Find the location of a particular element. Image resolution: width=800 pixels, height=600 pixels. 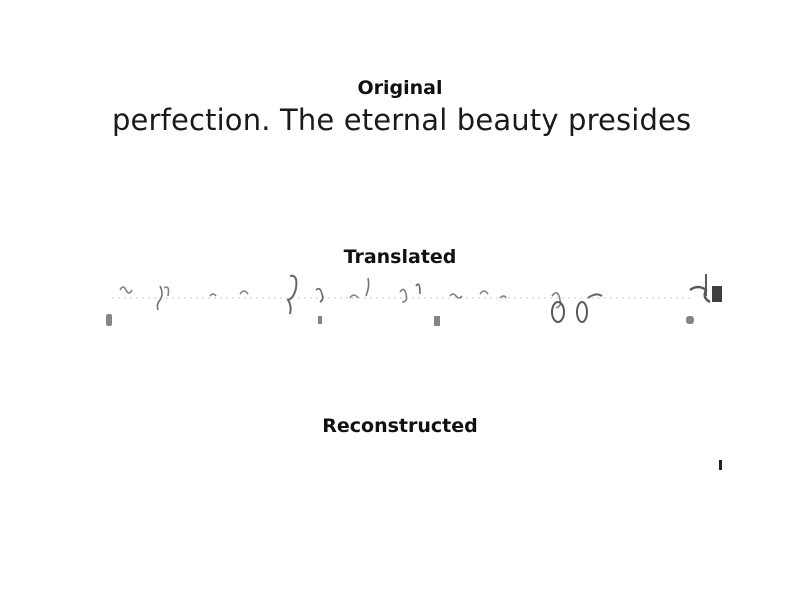

reconstructed-image is located at coordinates (411, 470).